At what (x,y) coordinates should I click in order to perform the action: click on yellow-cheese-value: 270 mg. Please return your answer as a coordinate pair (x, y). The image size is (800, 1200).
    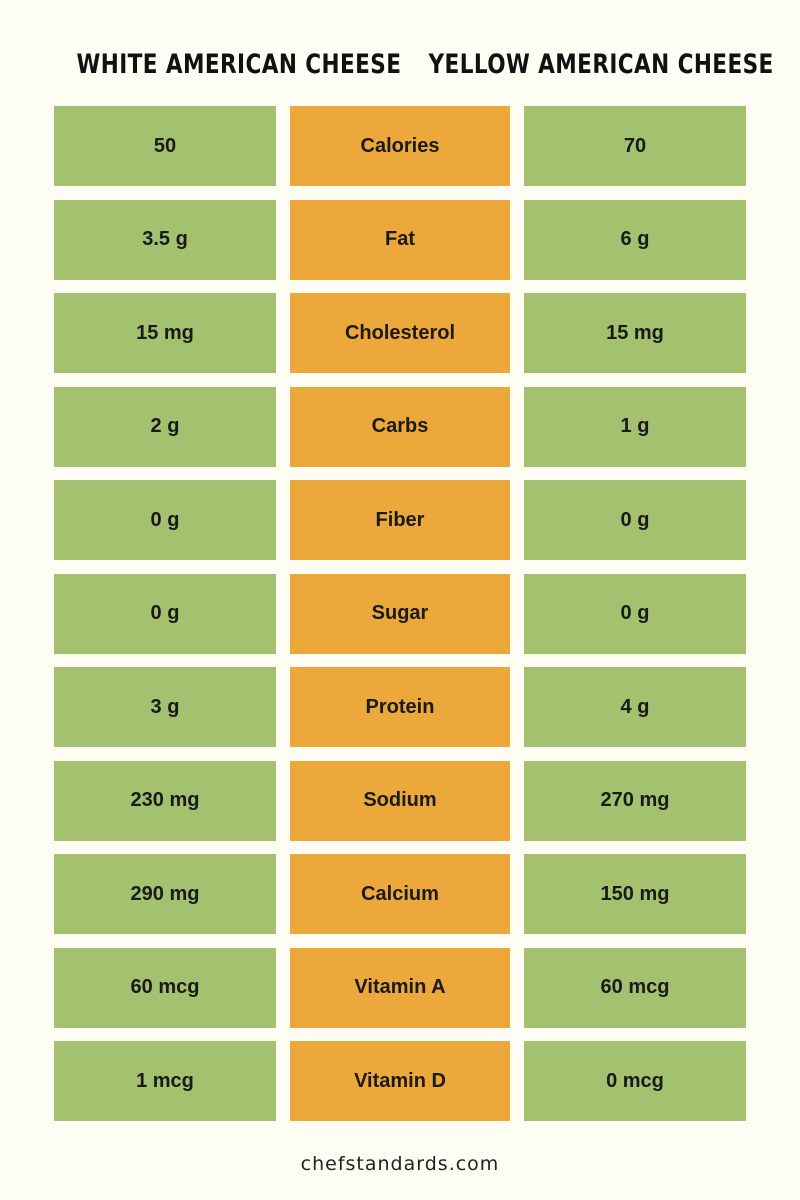
    Looking at the image, I should click on (635, 800).